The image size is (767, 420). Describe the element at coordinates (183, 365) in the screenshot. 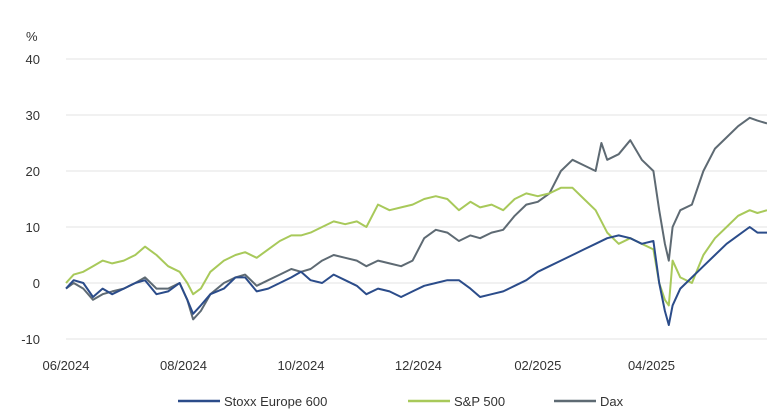

I see `x-tick-label: 08/2024` at that location.